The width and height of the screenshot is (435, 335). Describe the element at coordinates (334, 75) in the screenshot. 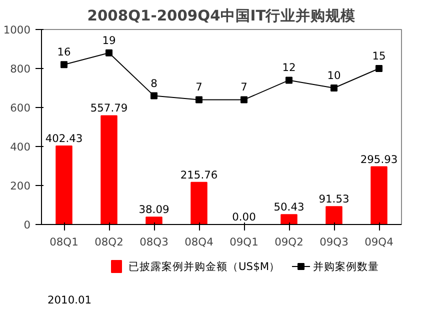

I see `data-label: 10` at that location.